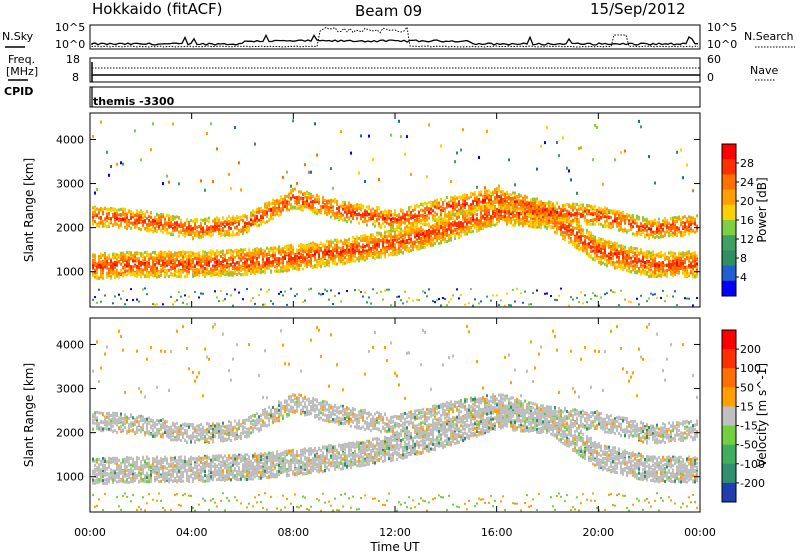  Describe the element at coordinates (764, 70) in the screenshot. I see `nave-label: Nave` at that location.